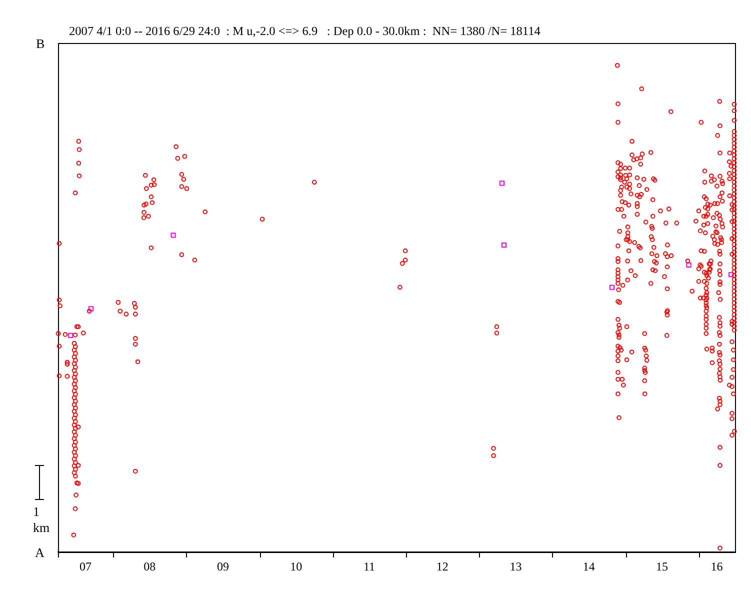 The image size is (751, 593). Describe the element at coordinates (42, 520) in the screenshot. I see `text: 1 km` at that location.